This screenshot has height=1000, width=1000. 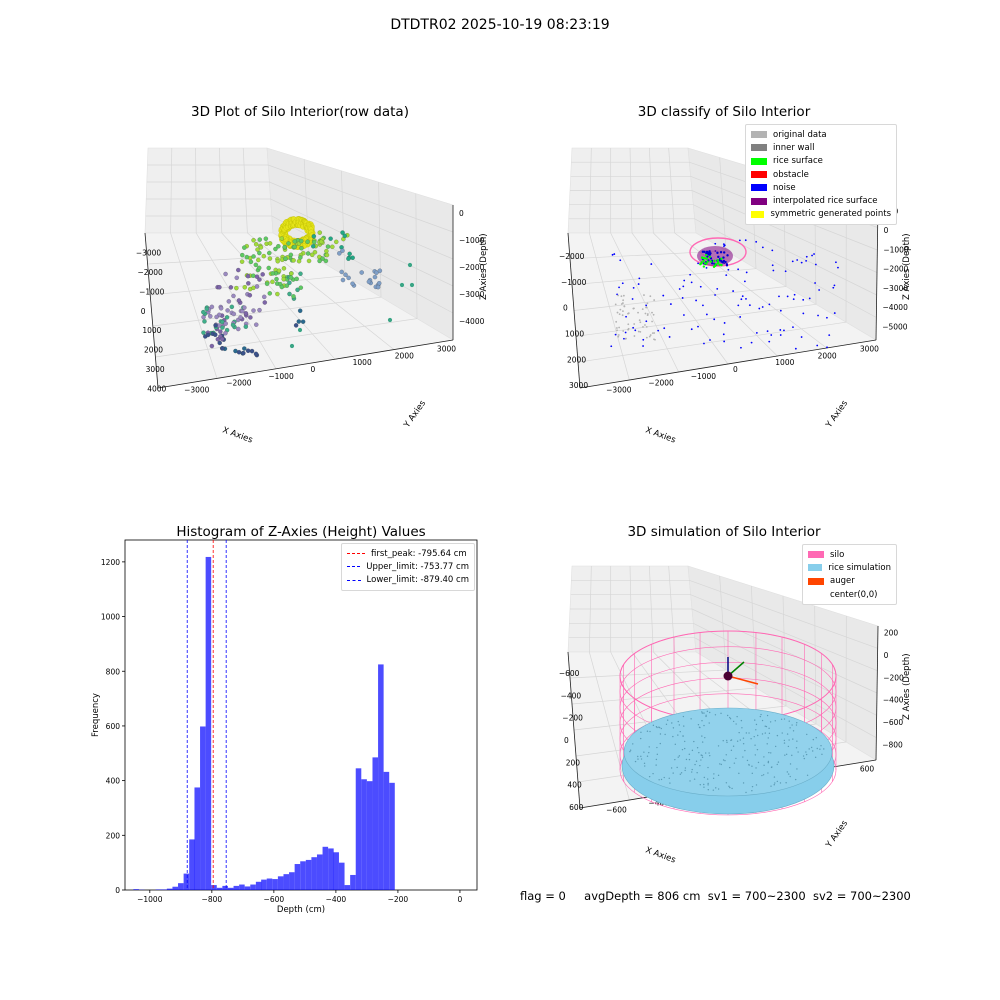 What do you see at coordinates (849, 594) in the screenshot?
I see `legend-item: center(0,0)` at bounding box center [849, 594].